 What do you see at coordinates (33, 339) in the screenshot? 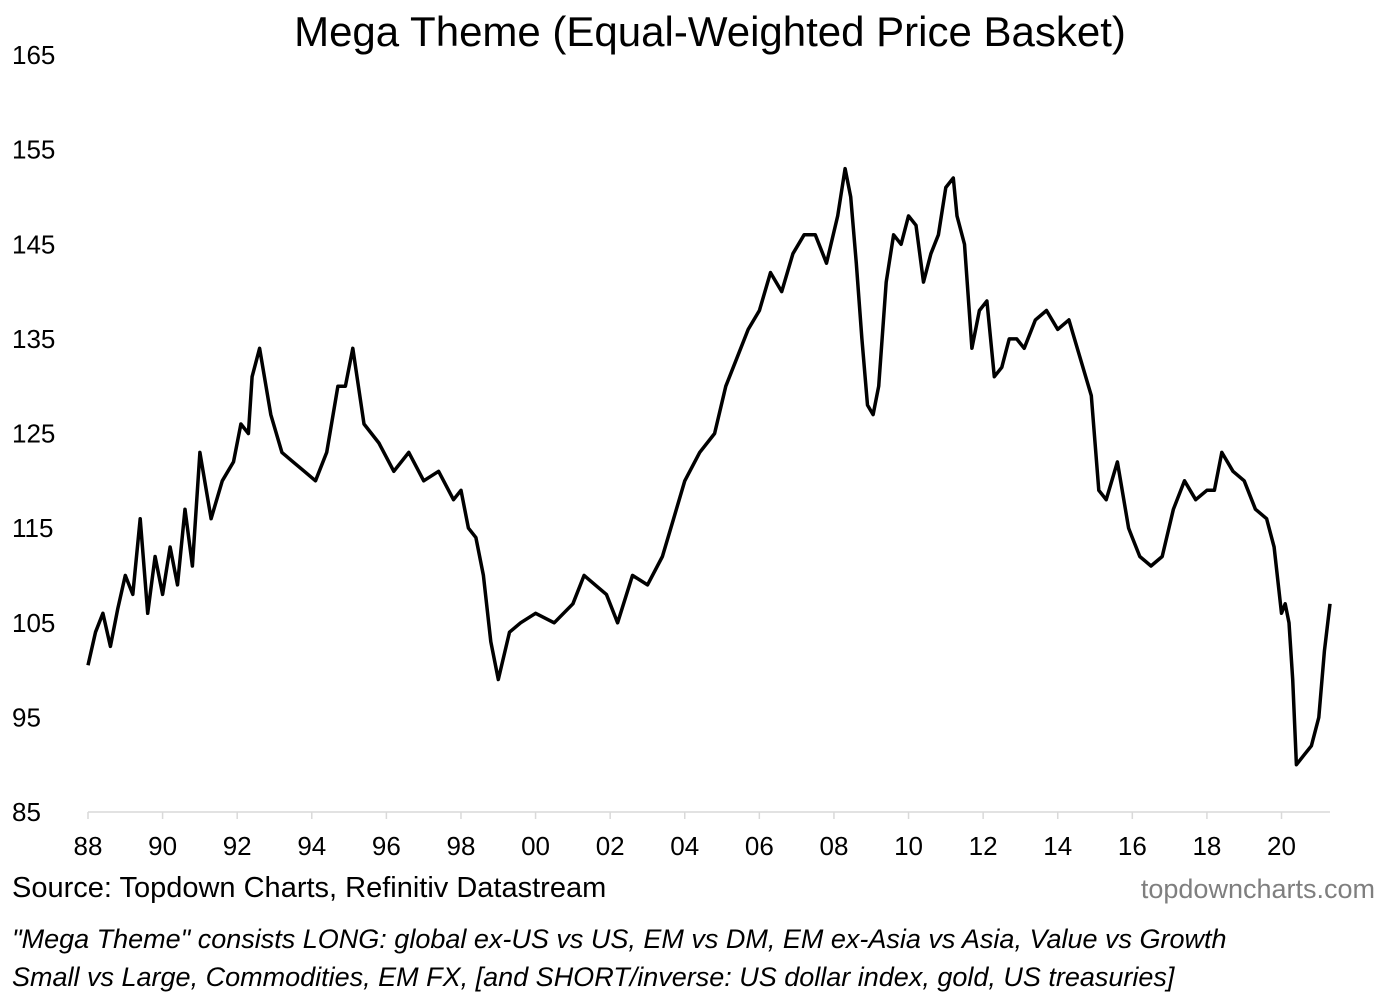
I see `y-tick-label: 135` at bounding box center [33, 339].